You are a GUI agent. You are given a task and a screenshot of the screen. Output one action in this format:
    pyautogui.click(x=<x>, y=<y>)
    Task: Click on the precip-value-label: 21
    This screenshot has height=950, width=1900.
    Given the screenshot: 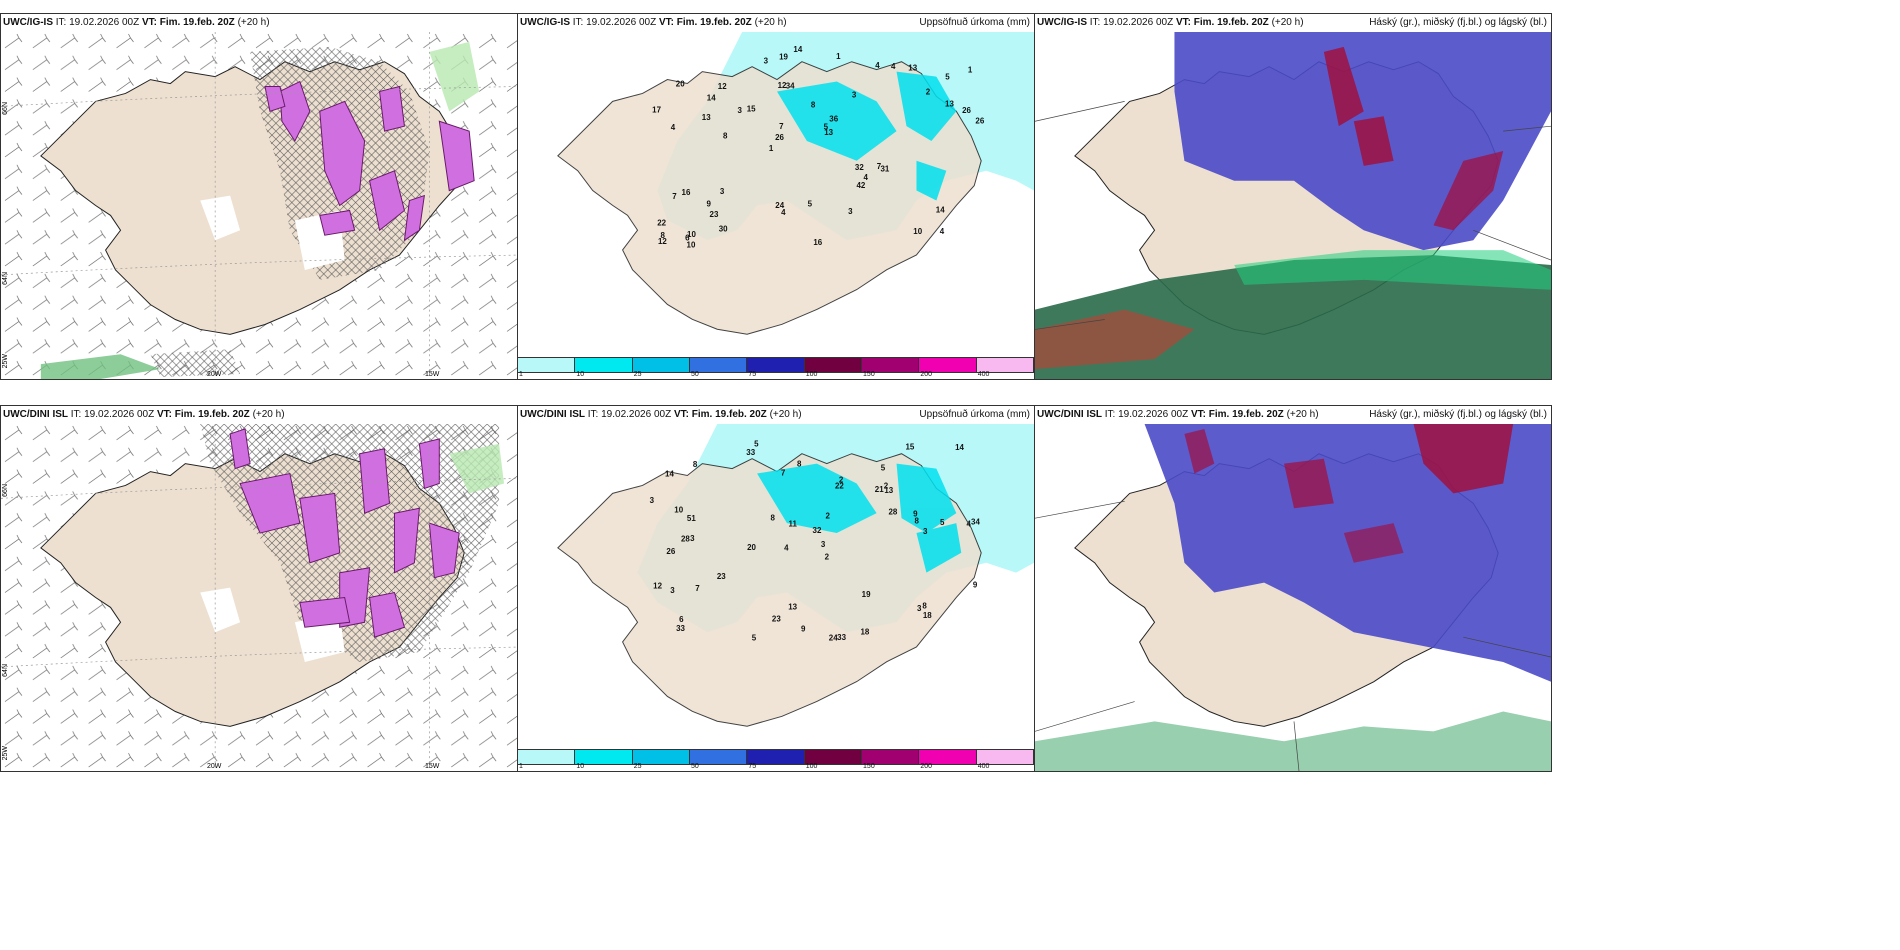 What is the action you would take?
    pyautogui.click(x=879, y=489)
    